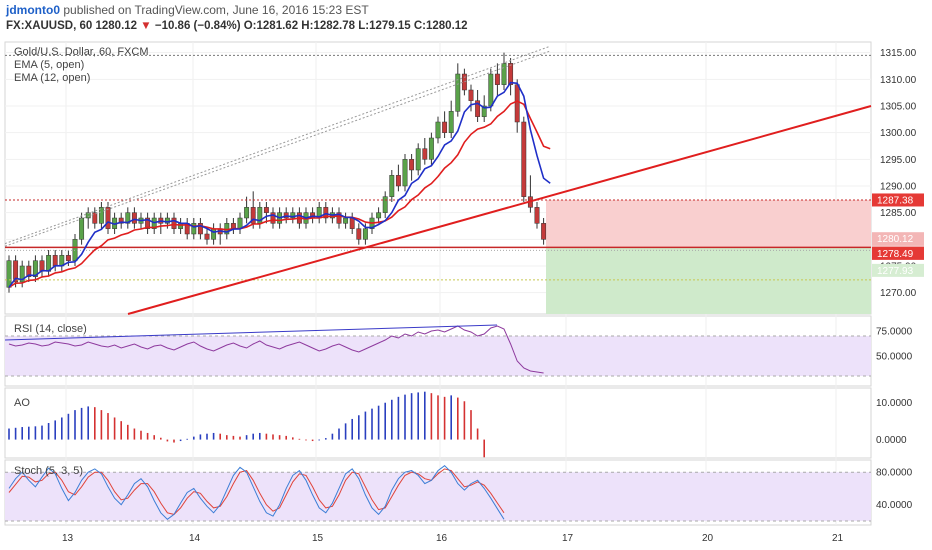  I want to click on price-tick-label: 1290.00, so click(898, 187).